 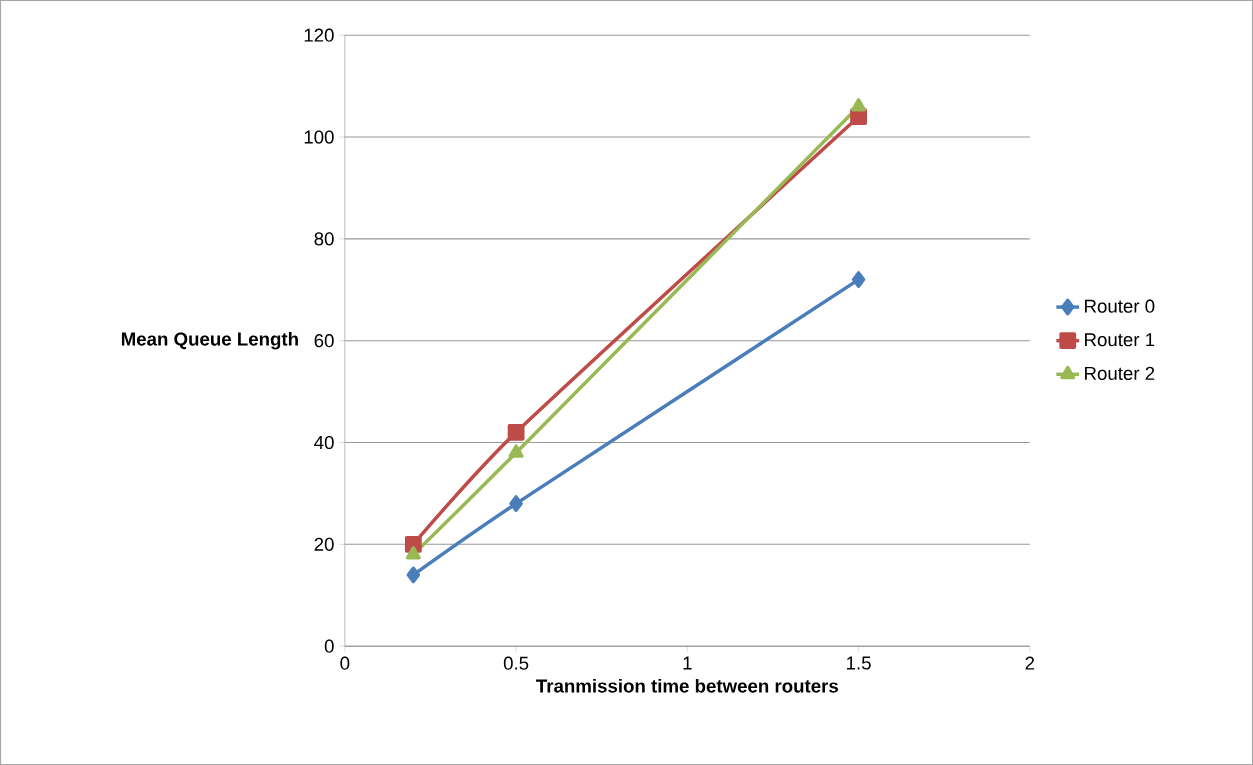 What do you see at coordinates (1120, 373) in the screenshot?
I see `legend-label: Router 2` at bounding box center [1120, 373].